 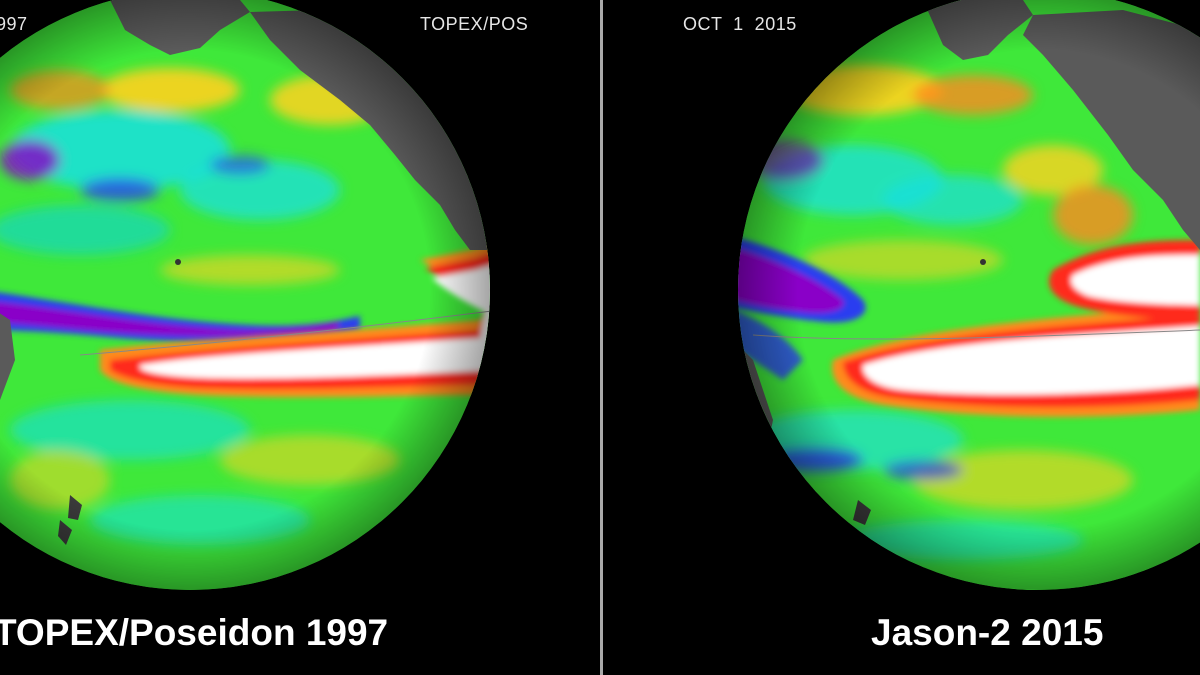 What do you see at coordinates (14, 24) in the screenshot?
I see `left-date-label: 997` at bounding box center [14, 24].